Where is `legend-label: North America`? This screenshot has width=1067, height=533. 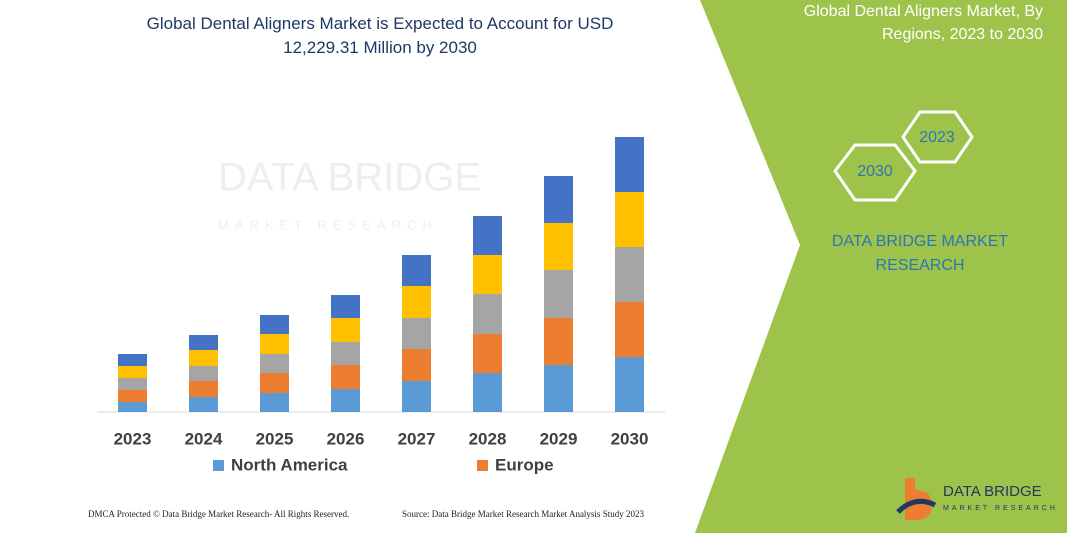 legend-label: North America is located at coordinates (289, 464).